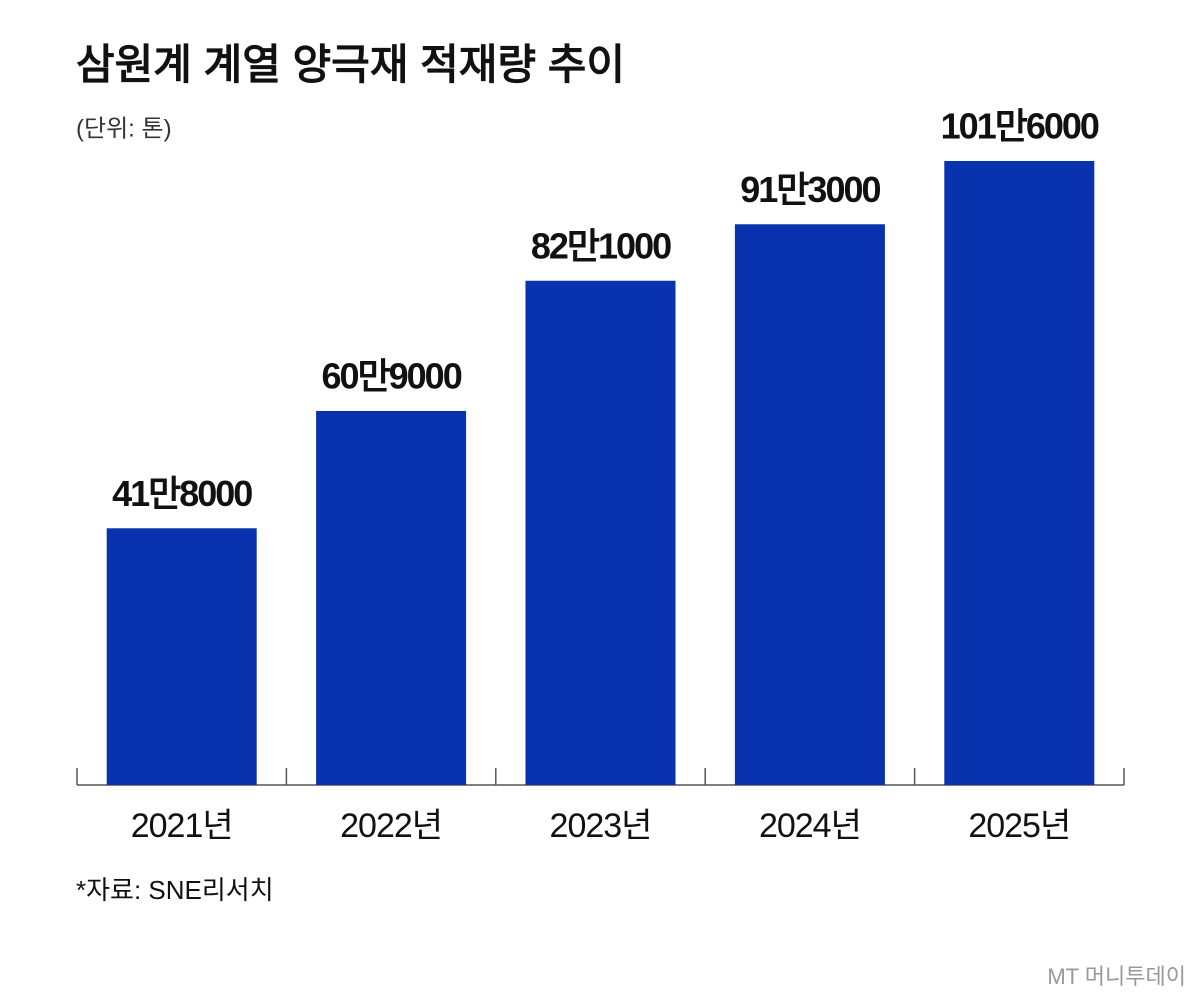 The width and height of the screenshot is (1200, 1003). Describe the element at coordinates (391, 375) in the screenshot. I see `value-label: 60만9000` at that location.